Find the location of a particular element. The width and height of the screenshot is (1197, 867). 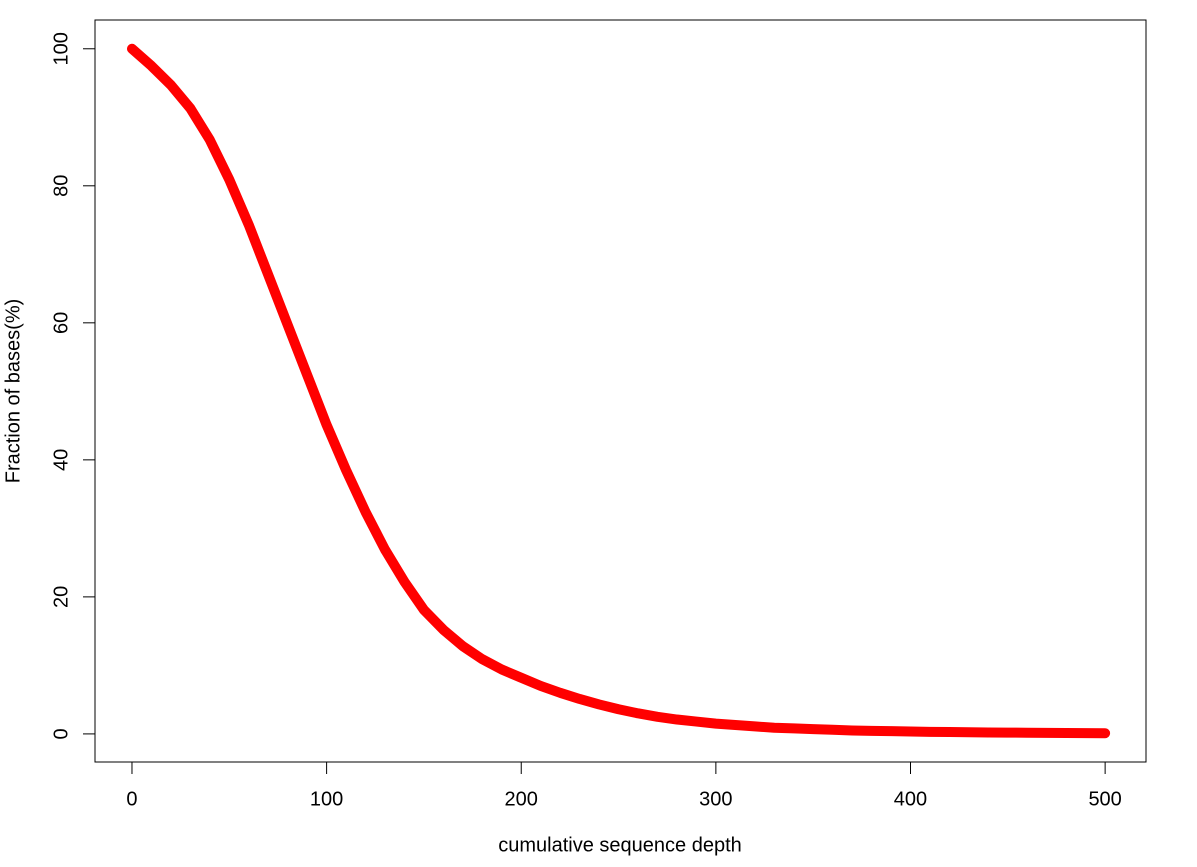

y-tick-label: 40 is located at coordinates (61, 460).